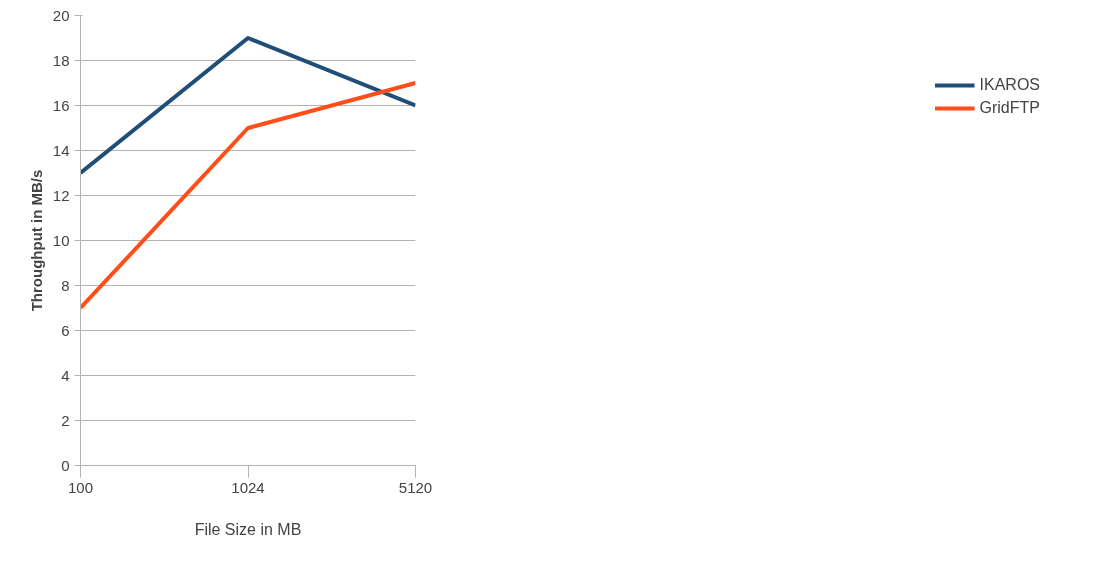  What do you see at coordinates (36, 240) in the screenshot?
I see `y-axis-title: Throughput in MB/s` at bounding box center [36, 240].